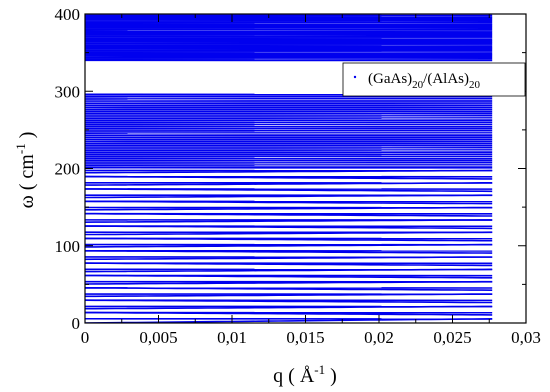 Image resolution: width=550 pixels, height=392 pixels. Describe the element at coordinates (305, 337) in the screenshot. I see `x-tick-label: 0,015` at that location.